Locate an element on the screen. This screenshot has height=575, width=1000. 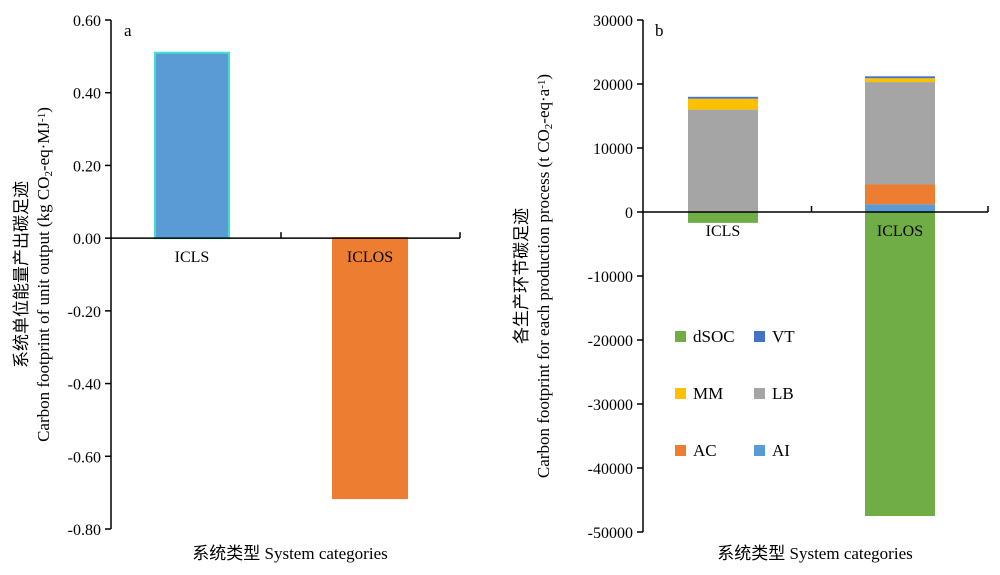
y-tick-label: 0.60 is located at coordinates (87, 21).